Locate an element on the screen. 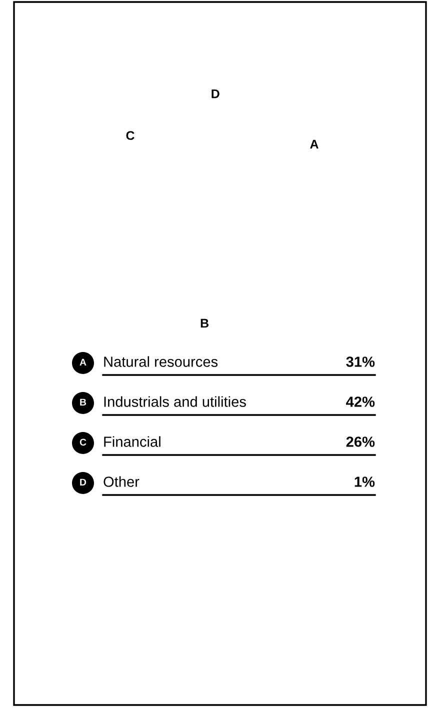  data-label: 31% is located at coordinates (360, 361).